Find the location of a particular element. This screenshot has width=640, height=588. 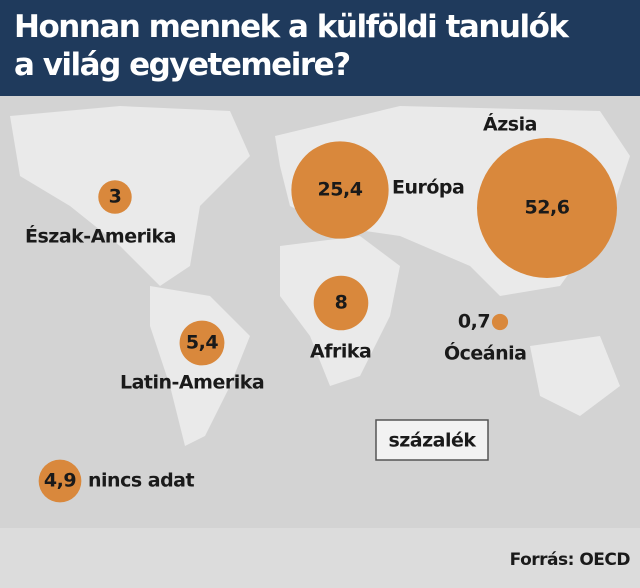

footer is located at coordinates (320, 558).